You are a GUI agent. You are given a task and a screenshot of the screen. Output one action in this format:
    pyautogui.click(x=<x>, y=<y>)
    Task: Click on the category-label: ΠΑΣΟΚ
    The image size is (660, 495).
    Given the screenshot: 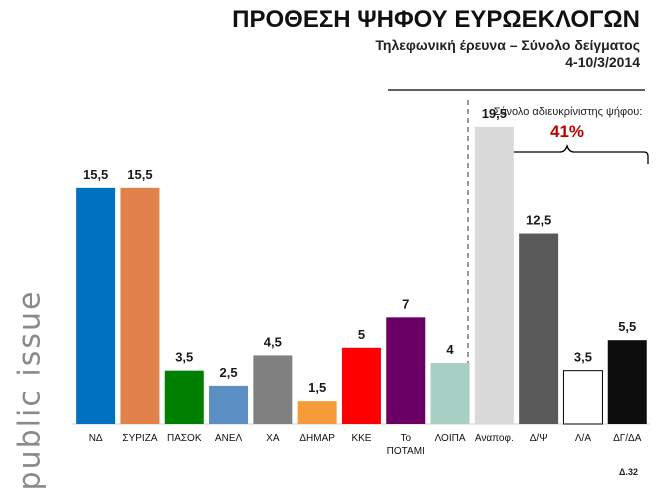 What is the action you would take?
    pyautogui.click(x=184, y=438)
    